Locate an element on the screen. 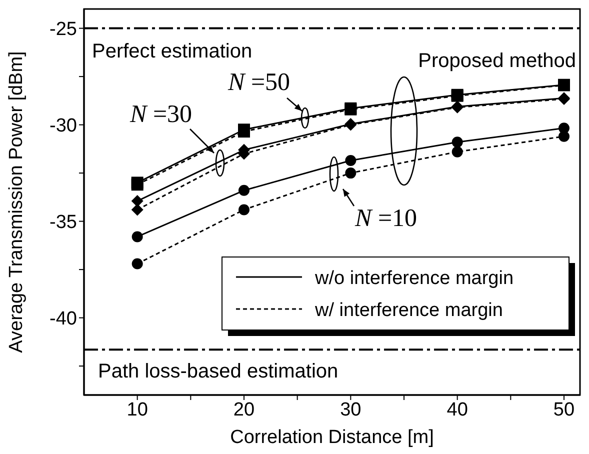 The height and width of the screenshot is (454, 589). x-tick-label: 10 is located at coordinates (137, 409).